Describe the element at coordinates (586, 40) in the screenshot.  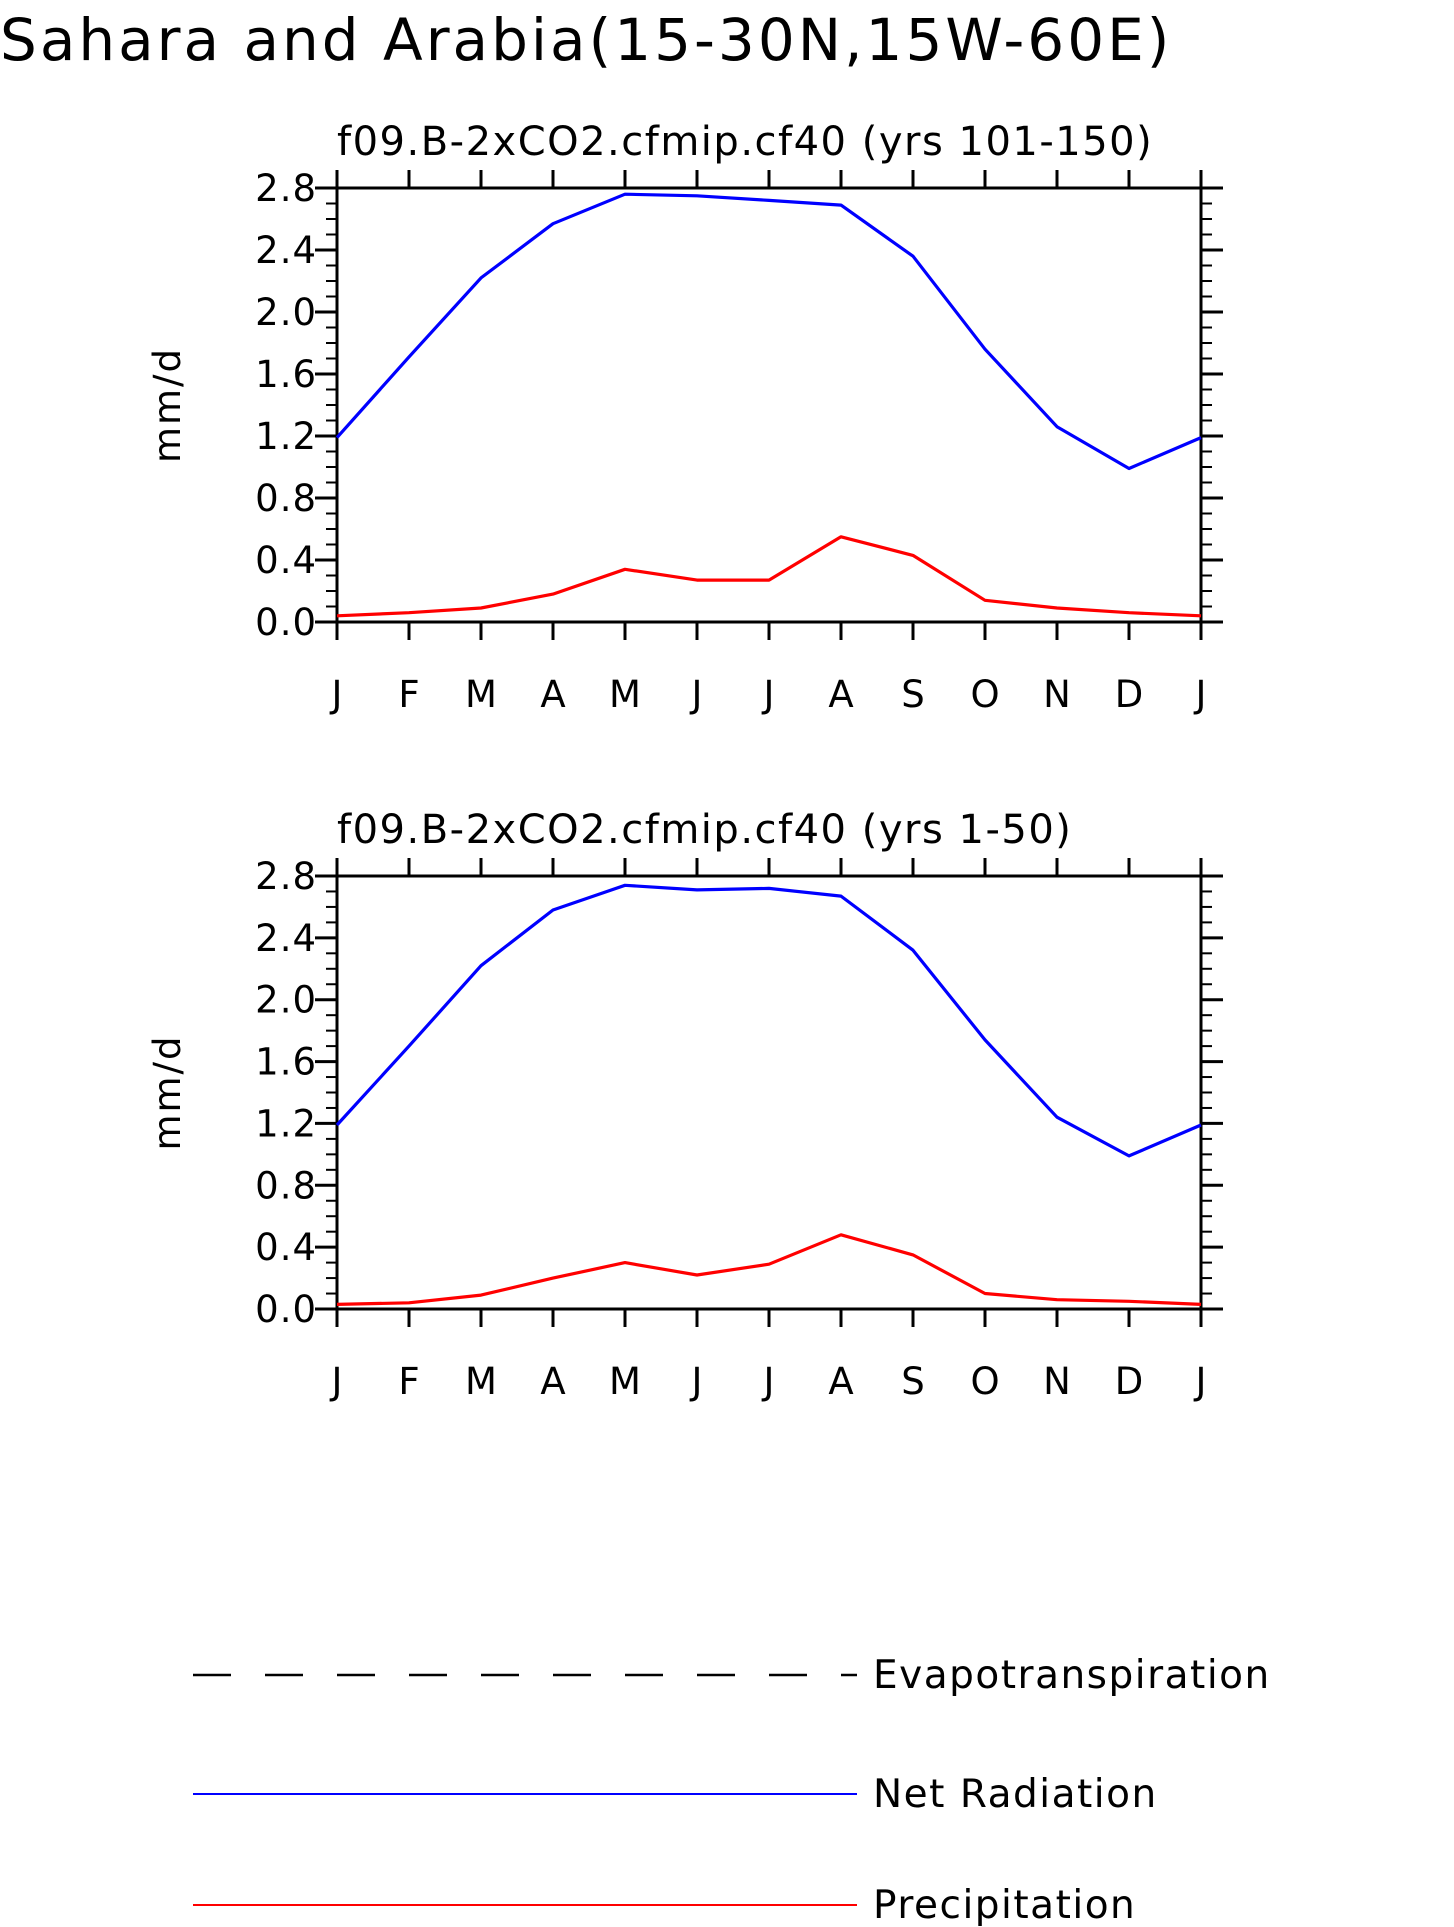
I see `main-title: Sahara and Arabia(15-30N,15W-60E)` at that location.